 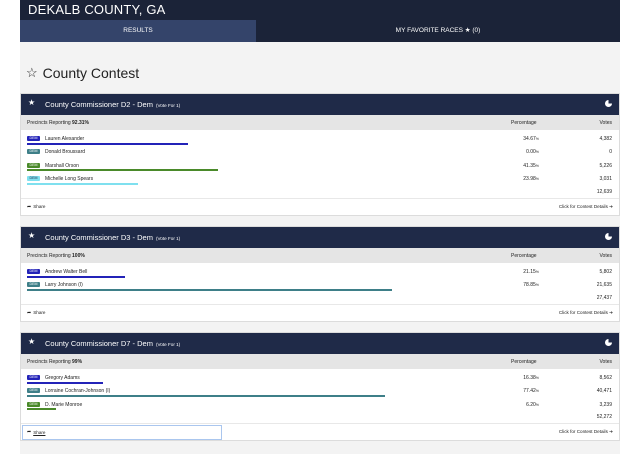 I want to click on precincts-value: 92.31%, so click(x=80, y=123).